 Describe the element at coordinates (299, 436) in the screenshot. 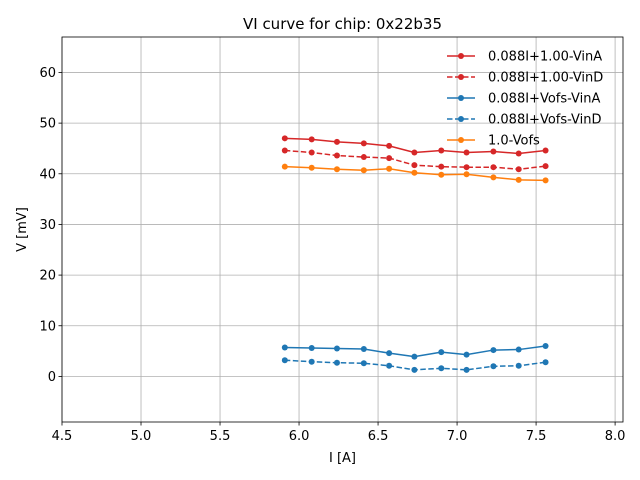

I see `x-tick-label: 6.0` at that location.